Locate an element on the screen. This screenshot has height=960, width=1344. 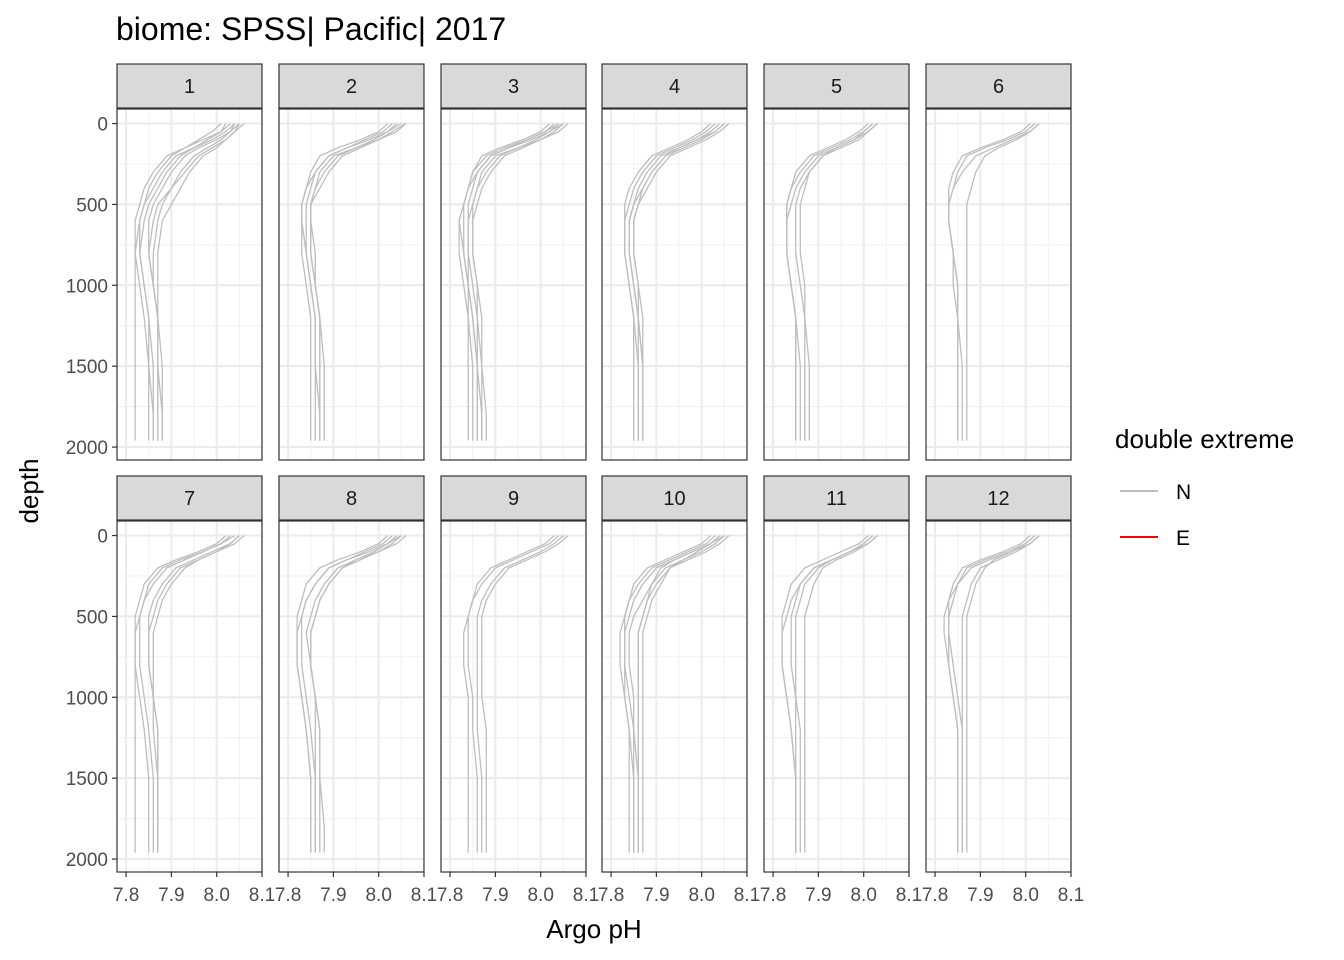
facet-strip-label: 1 is located at coordinates (189, 87).